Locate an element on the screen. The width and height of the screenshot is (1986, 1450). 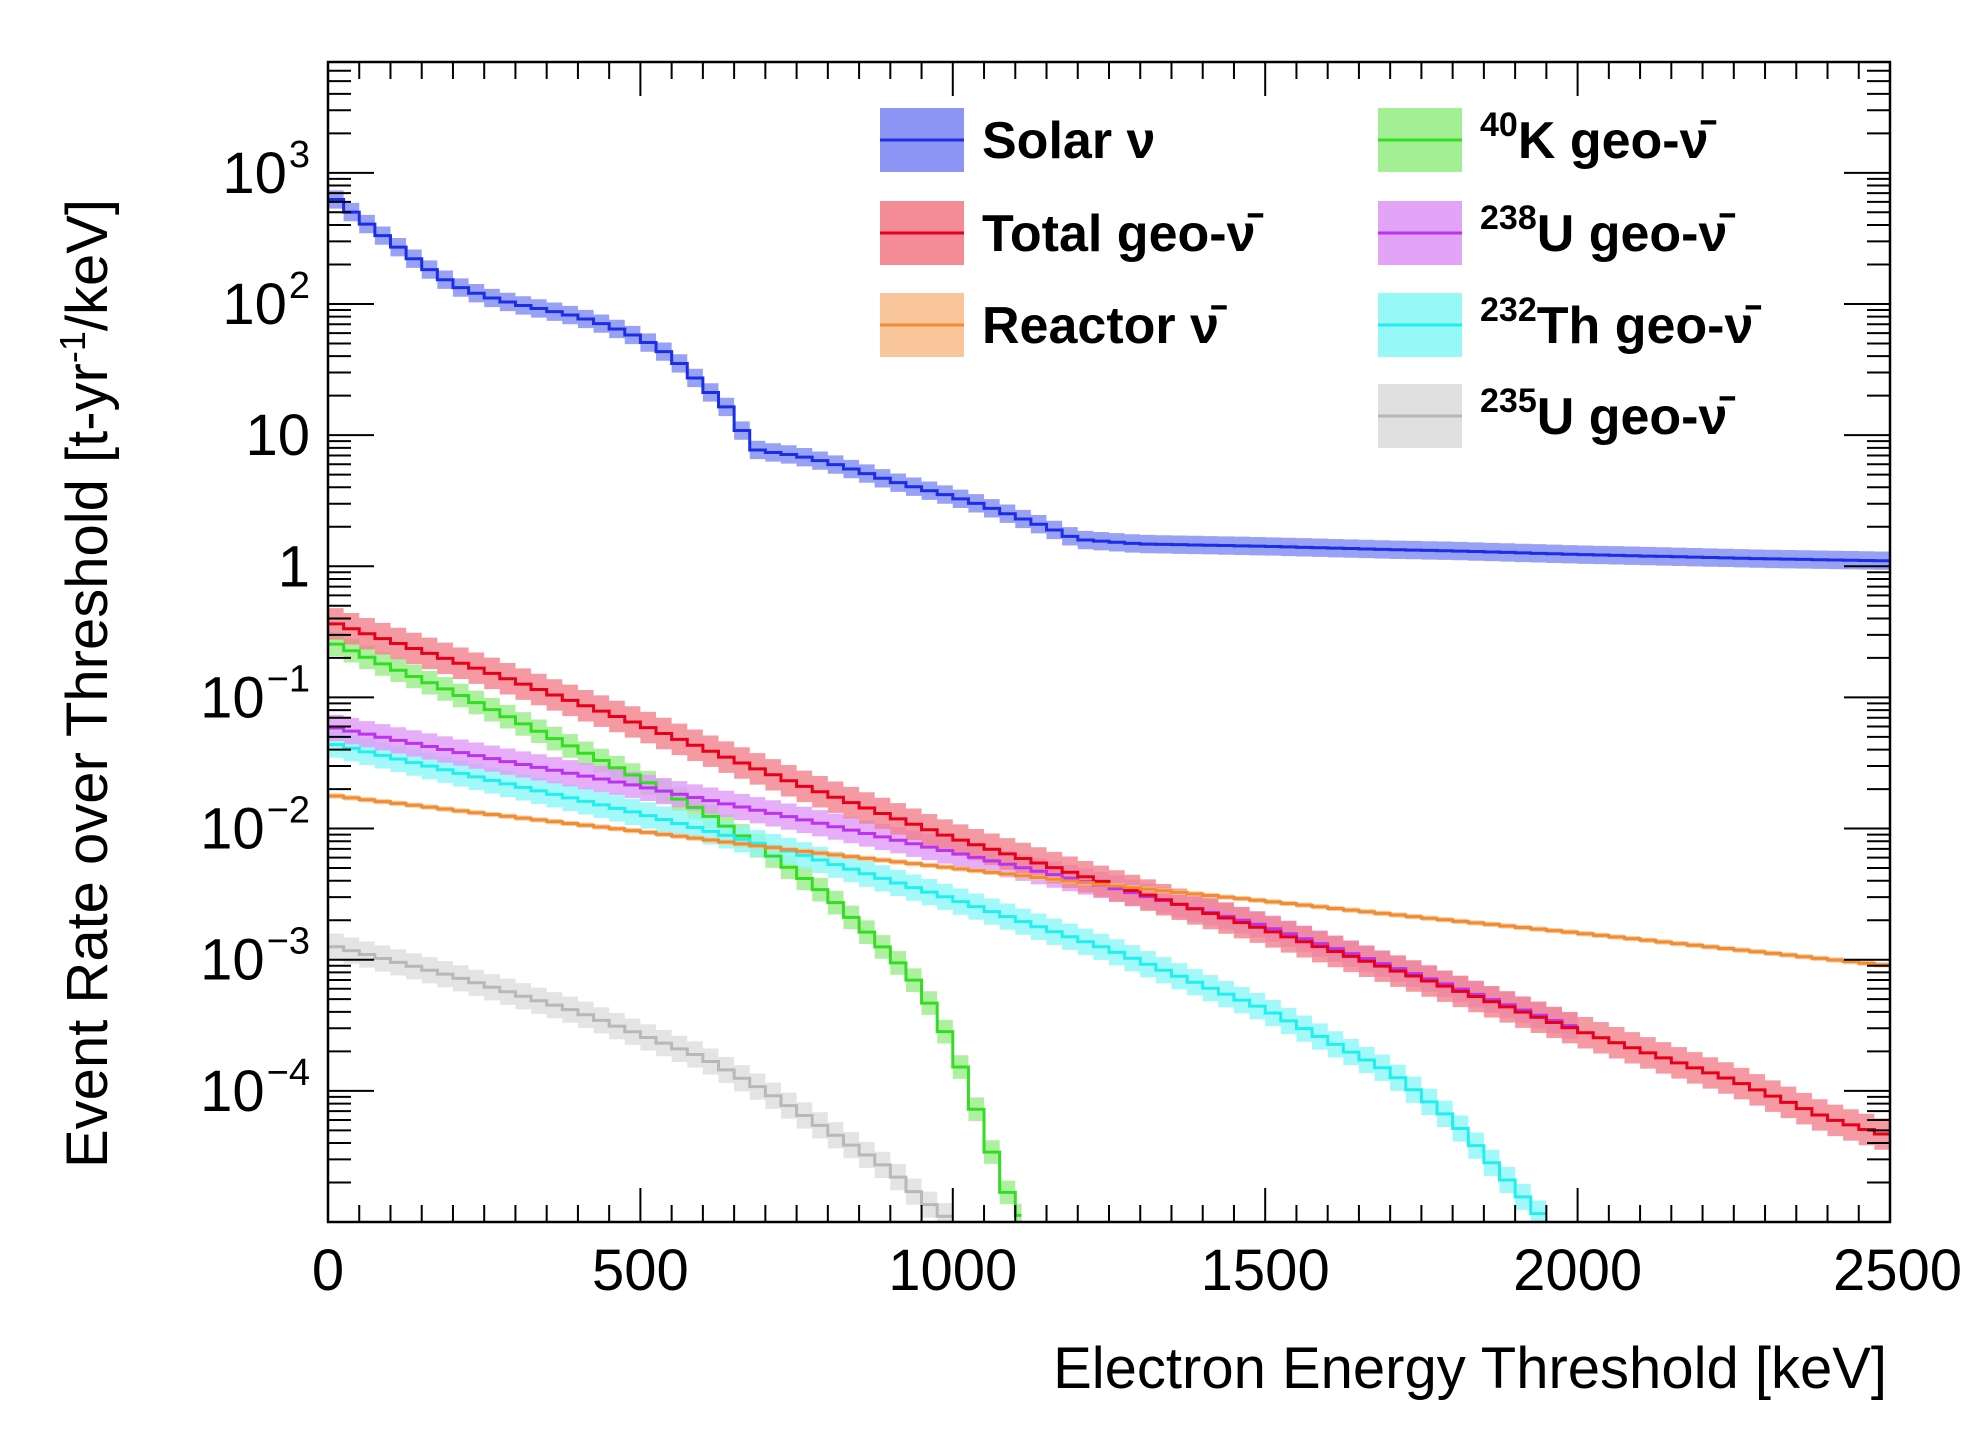
x-tick-label: 1000 is located at coordinates (952, 1270).